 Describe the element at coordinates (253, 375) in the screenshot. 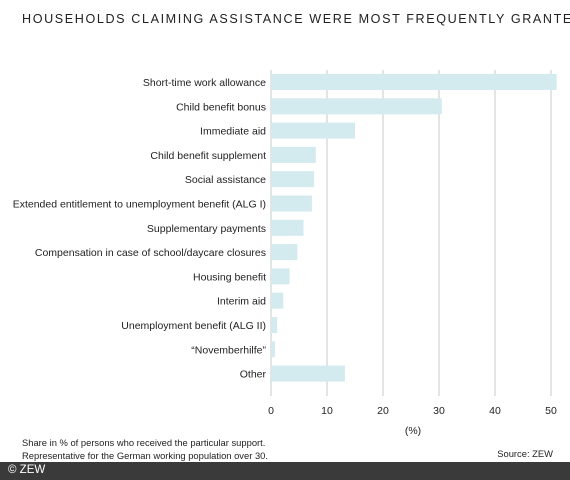

I see `category-label-13: Other` at that location.